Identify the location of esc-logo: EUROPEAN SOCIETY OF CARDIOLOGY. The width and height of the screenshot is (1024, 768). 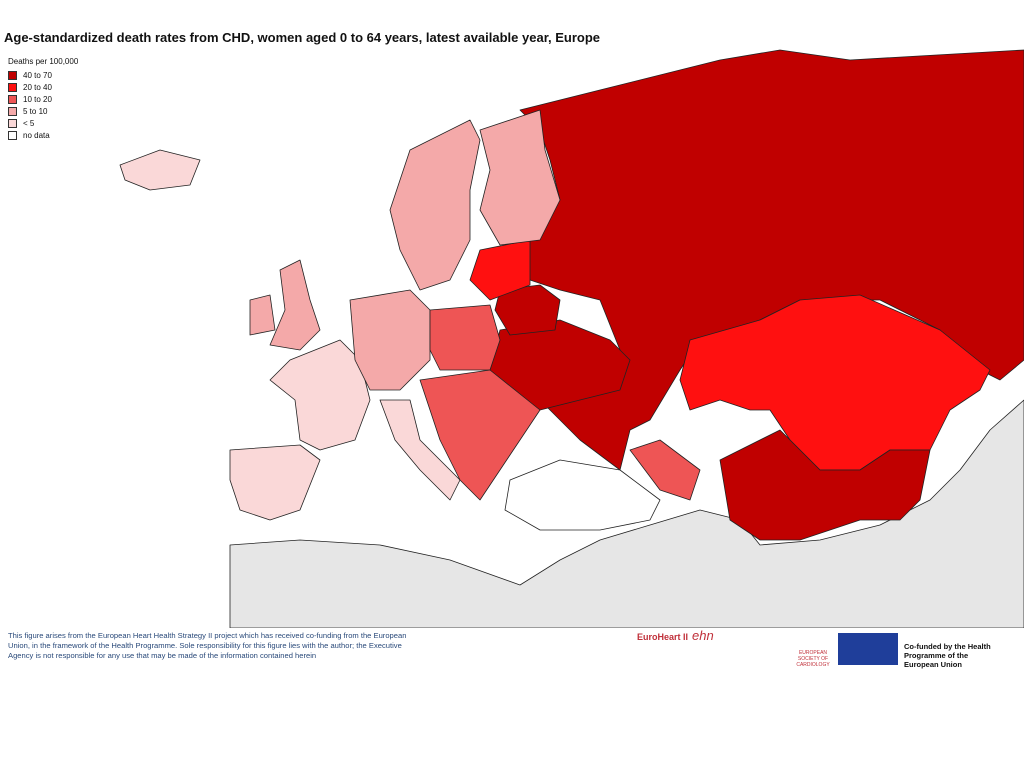
(813, 659).